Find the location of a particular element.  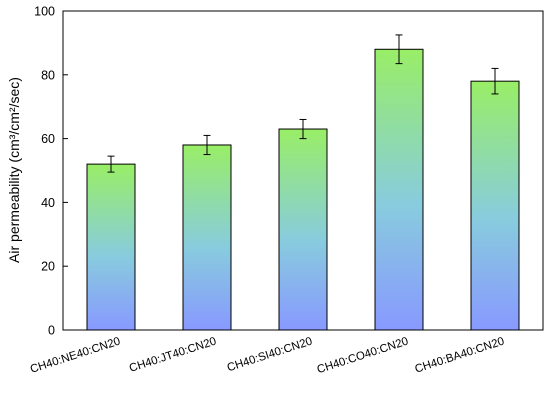

y-tick-label: 40 is located at coordinates (48, 203).